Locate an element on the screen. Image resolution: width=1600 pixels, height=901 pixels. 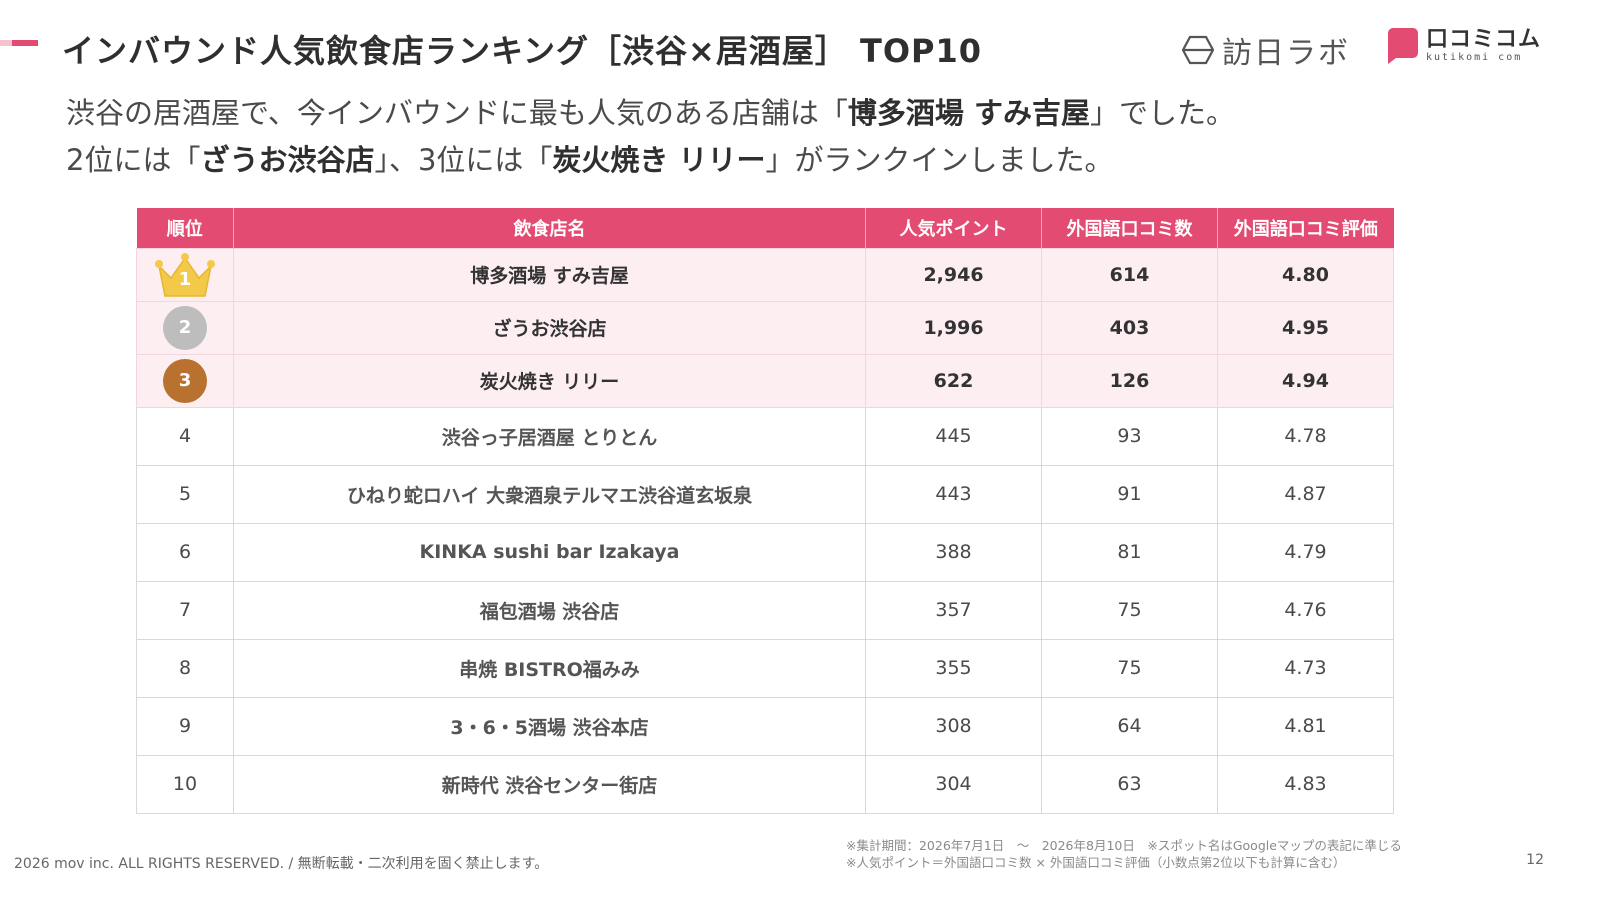
review-rating: 4.78 is located at coordinates (1305, 436).